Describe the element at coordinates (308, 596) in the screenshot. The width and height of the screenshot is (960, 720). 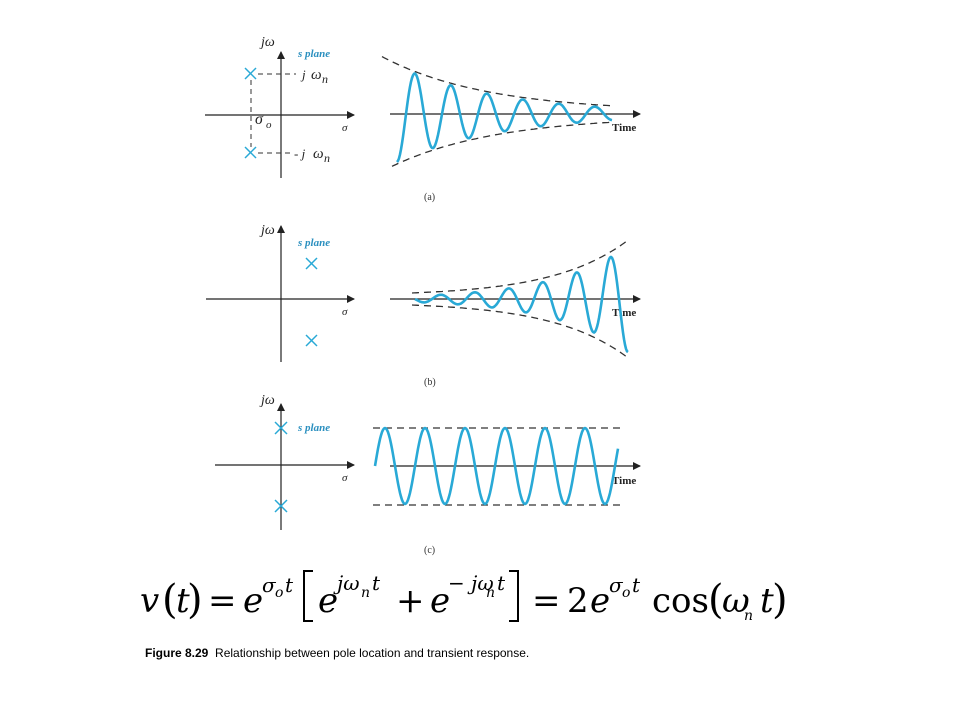
I see `eq-lbracket` at that location.